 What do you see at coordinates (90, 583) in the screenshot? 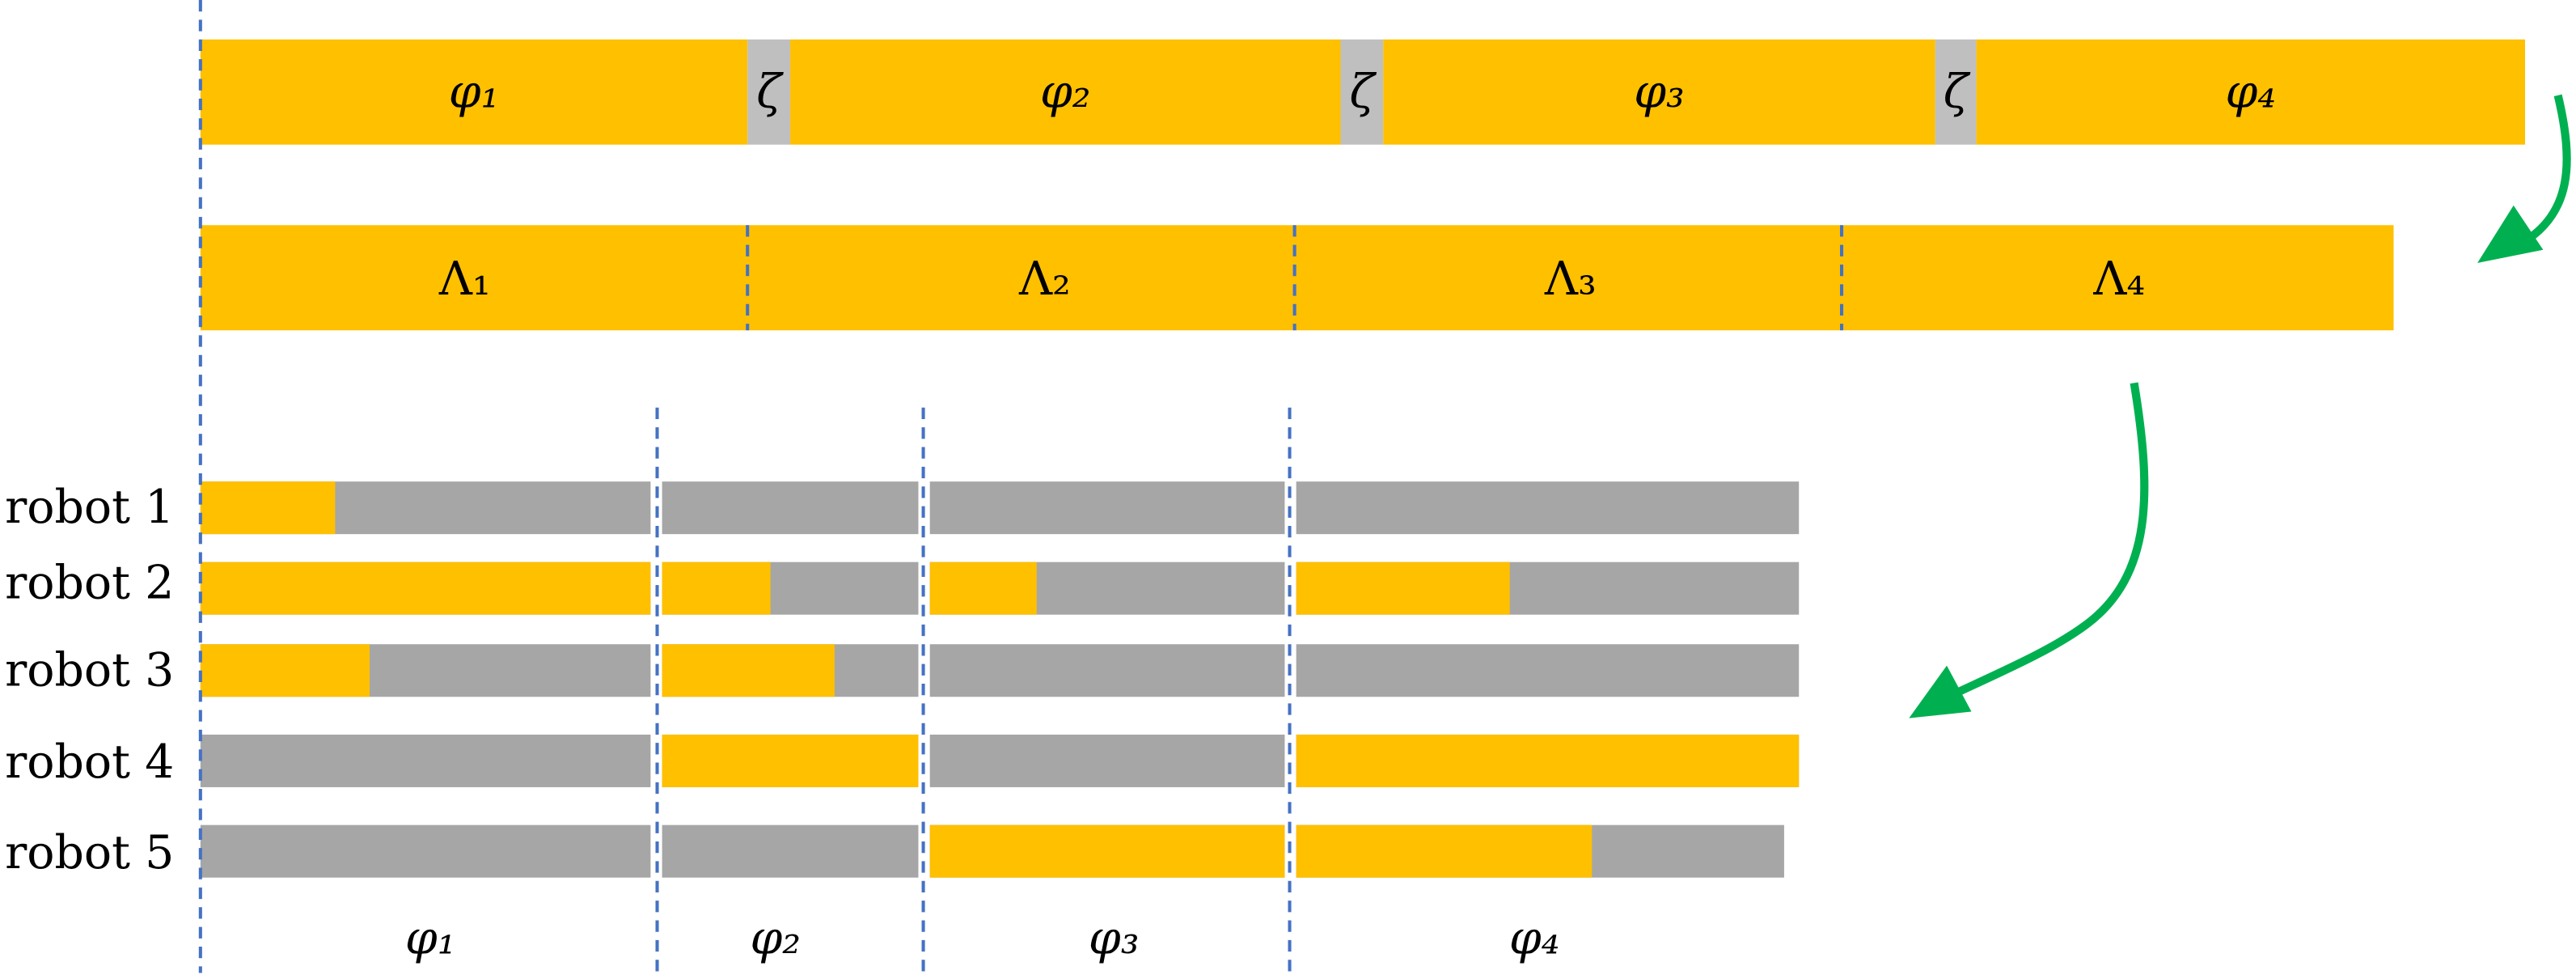
I see `robot-label: robot 2` at bounding box center [90, 583].